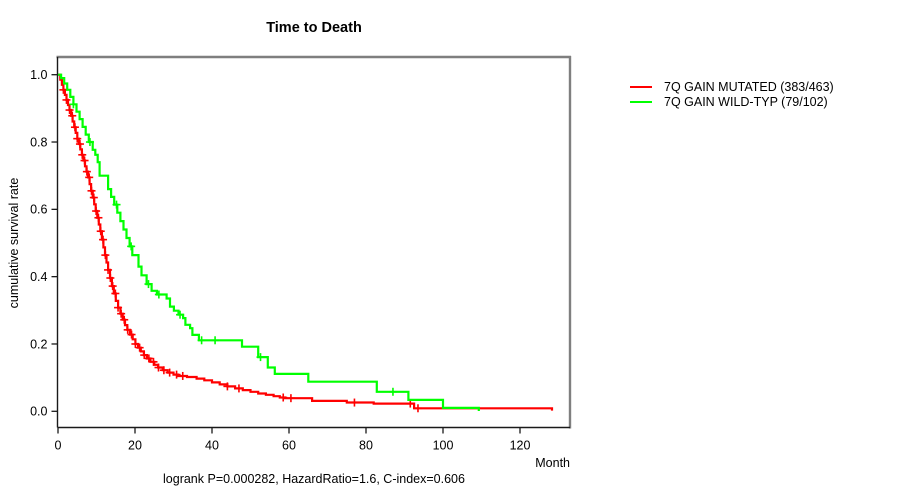  I want to click on legend-item-label: 7Q GAIN MUTATED (383/463), so click(749, 86).